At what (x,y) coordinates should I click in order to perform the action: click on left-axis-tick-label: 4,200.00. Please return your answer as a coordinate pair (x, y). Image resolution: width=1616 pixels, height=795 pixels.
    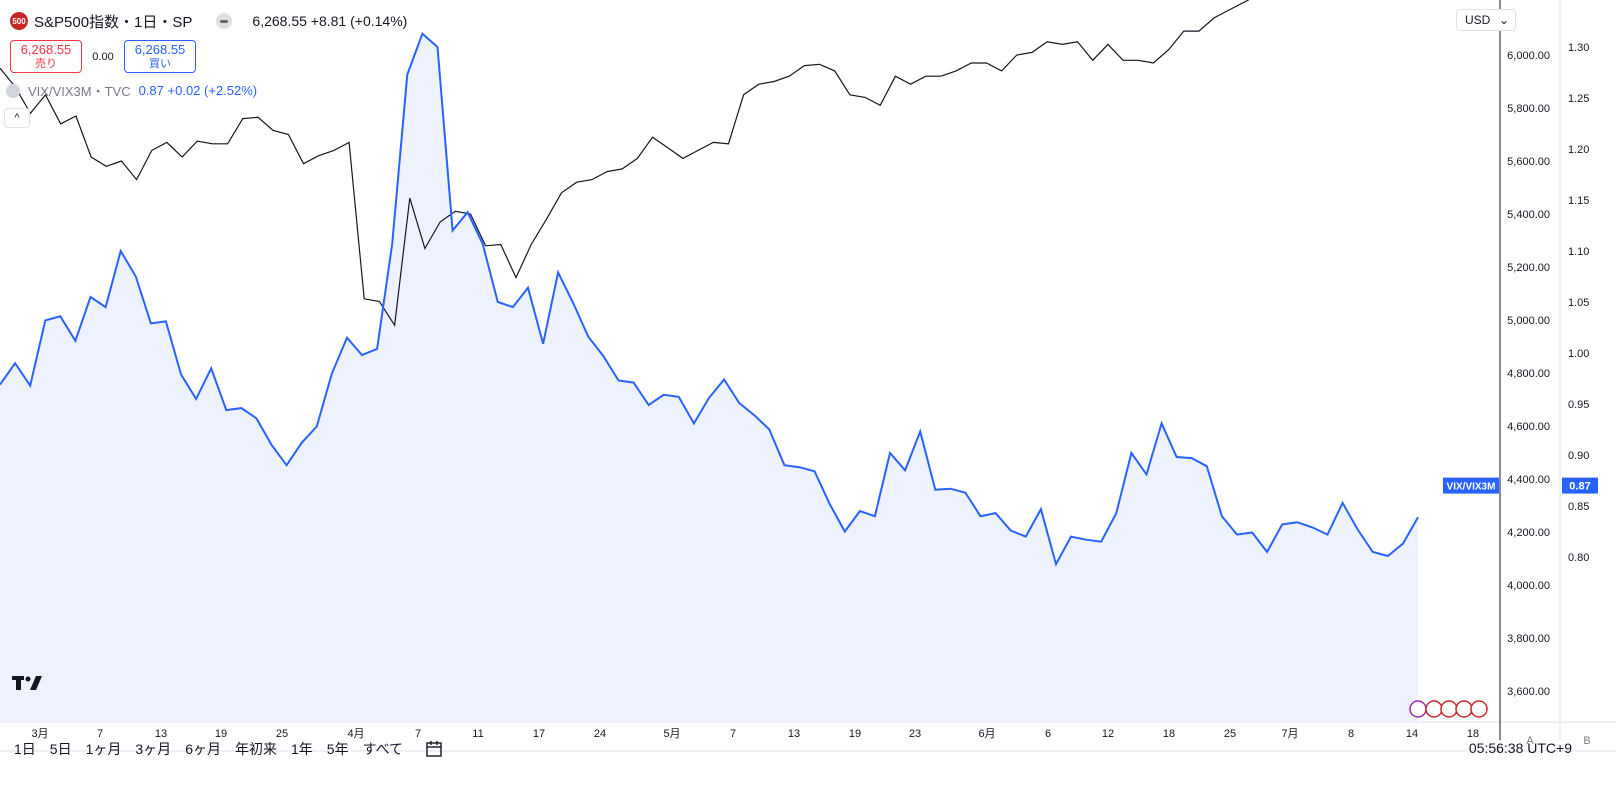
    Looking at the image, I should click on (1528, 533).